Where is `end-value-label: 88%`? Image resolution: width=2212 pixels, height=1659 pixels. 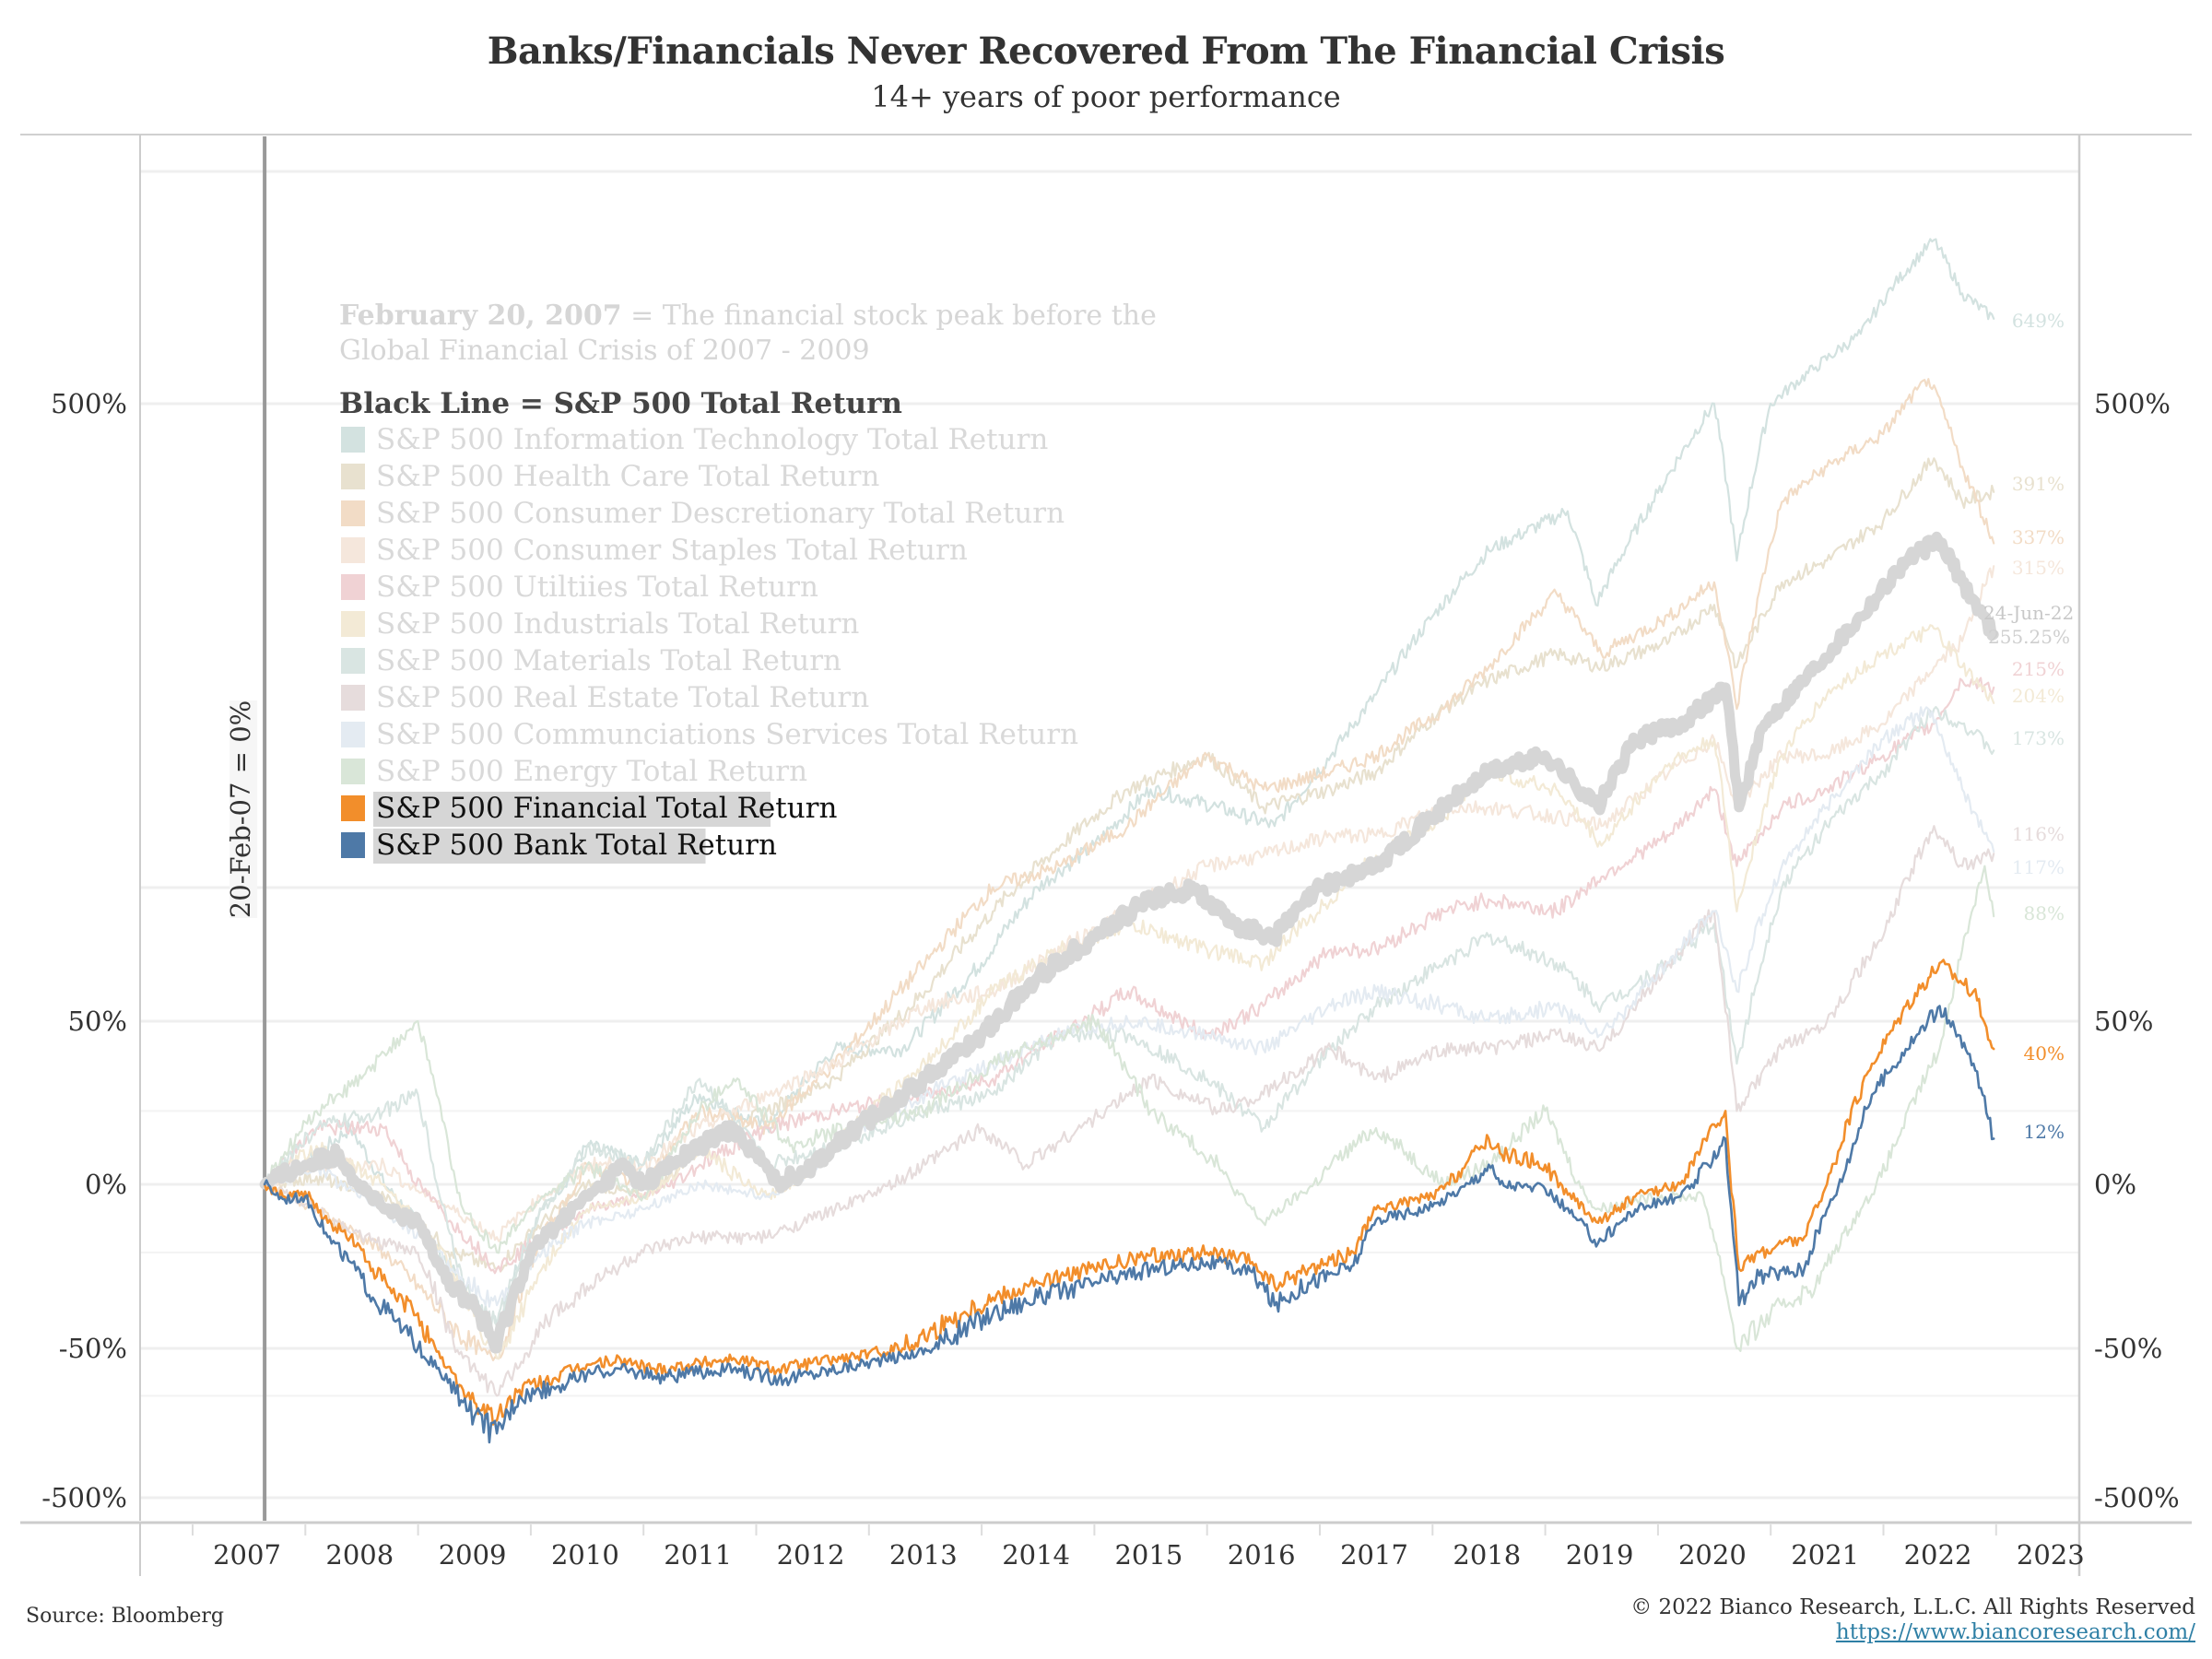
end-value-label: 88% is located at coordinates (2044, 913).